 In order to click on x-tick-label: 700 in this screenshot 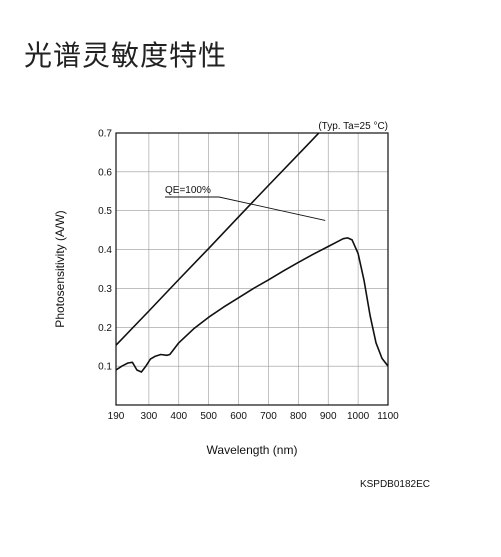, I will do `click(268, 416)`.